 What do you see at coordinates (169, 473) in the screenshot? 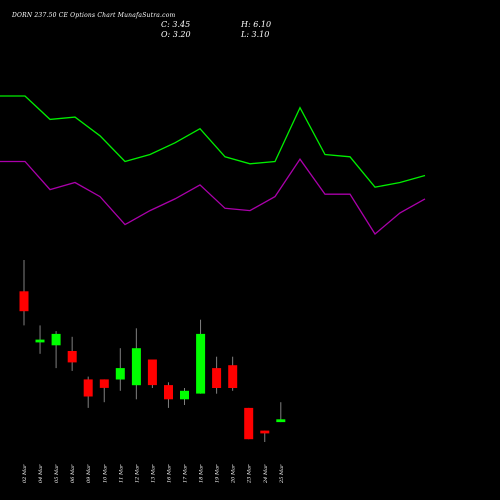
I see `x-tick-label: 16 Mar` at bounding box center [169, 473].